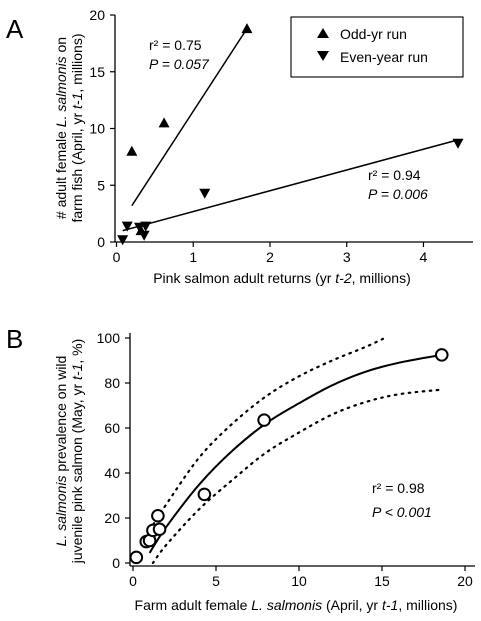 This screenshot has height=621, width=481. I want to click on panel-b-y-tick-label: 0, so click(116, 563).